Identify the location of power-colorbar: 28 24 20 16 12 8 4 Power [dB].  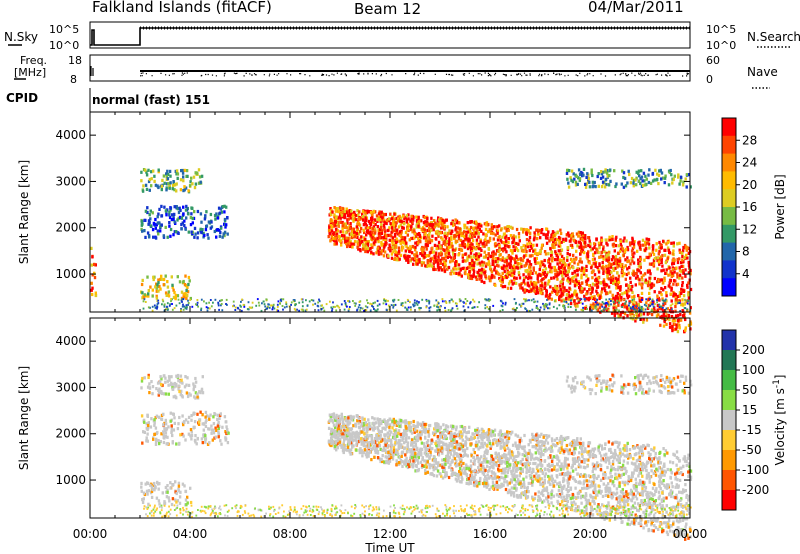
(754, 207).